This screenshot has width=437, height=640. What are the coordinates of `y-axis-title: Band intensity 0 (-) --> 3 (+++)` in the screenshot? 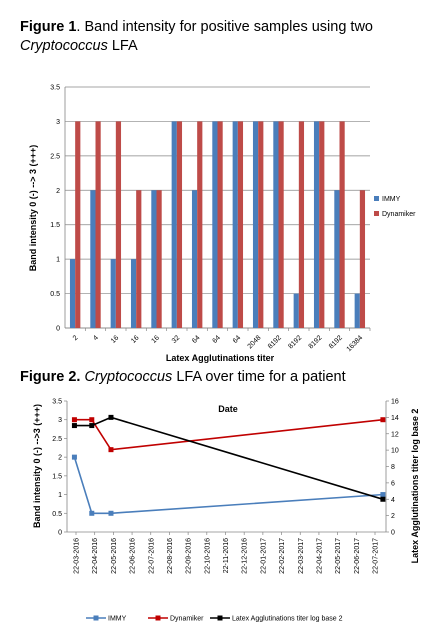 It's located at (33, 208).